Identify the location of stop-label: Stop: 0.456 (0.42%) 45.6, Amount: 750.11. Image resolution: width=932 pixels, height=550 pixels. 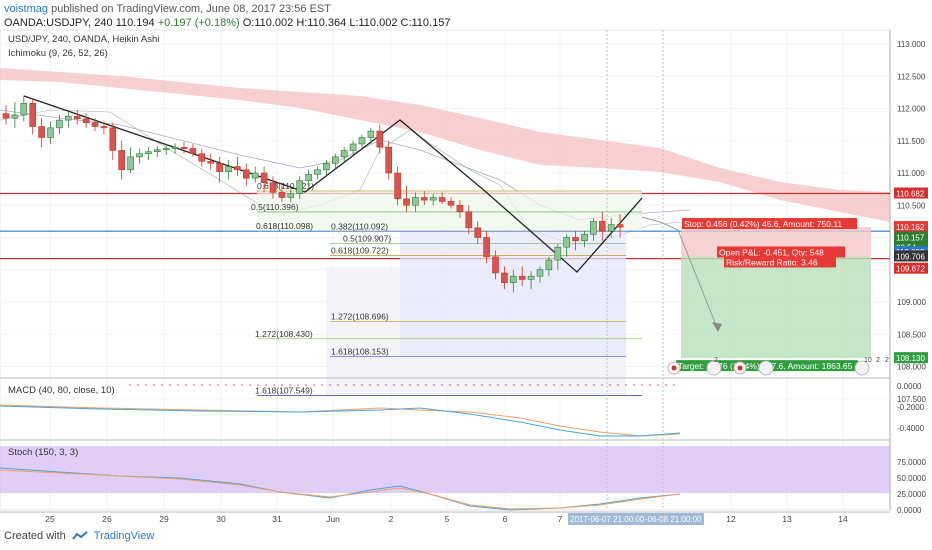
(763, 224).